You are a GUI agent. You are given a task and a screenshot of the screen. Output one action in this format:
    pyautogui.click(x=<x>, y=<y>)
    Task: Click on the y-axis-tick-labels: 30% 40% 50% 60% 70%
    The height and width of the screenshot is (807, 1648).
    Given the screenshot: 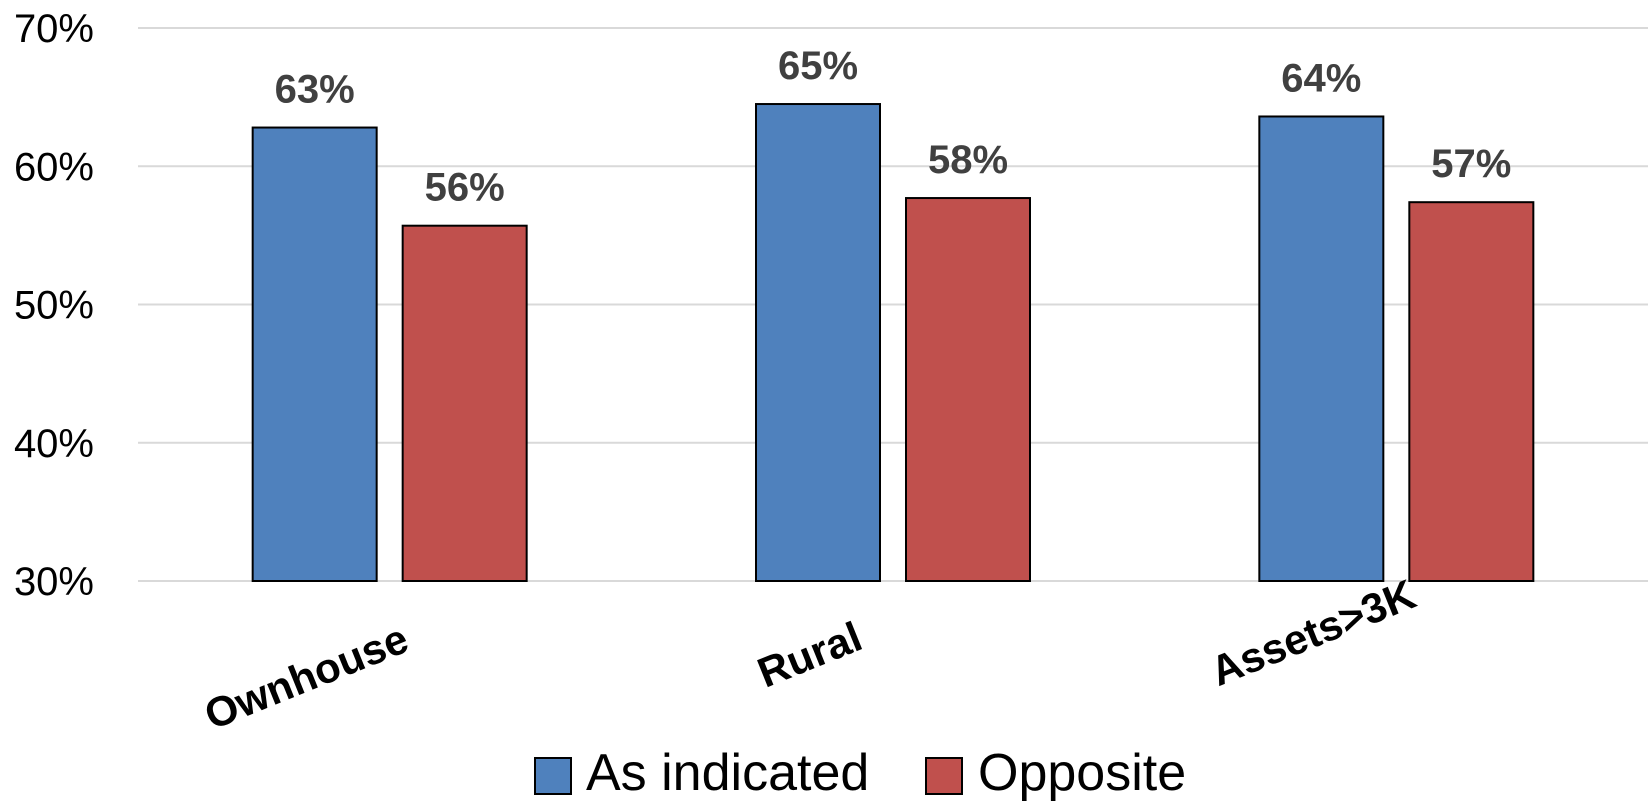 What is the action you would take?
    pyautogui.click(x=54, y=305)
    